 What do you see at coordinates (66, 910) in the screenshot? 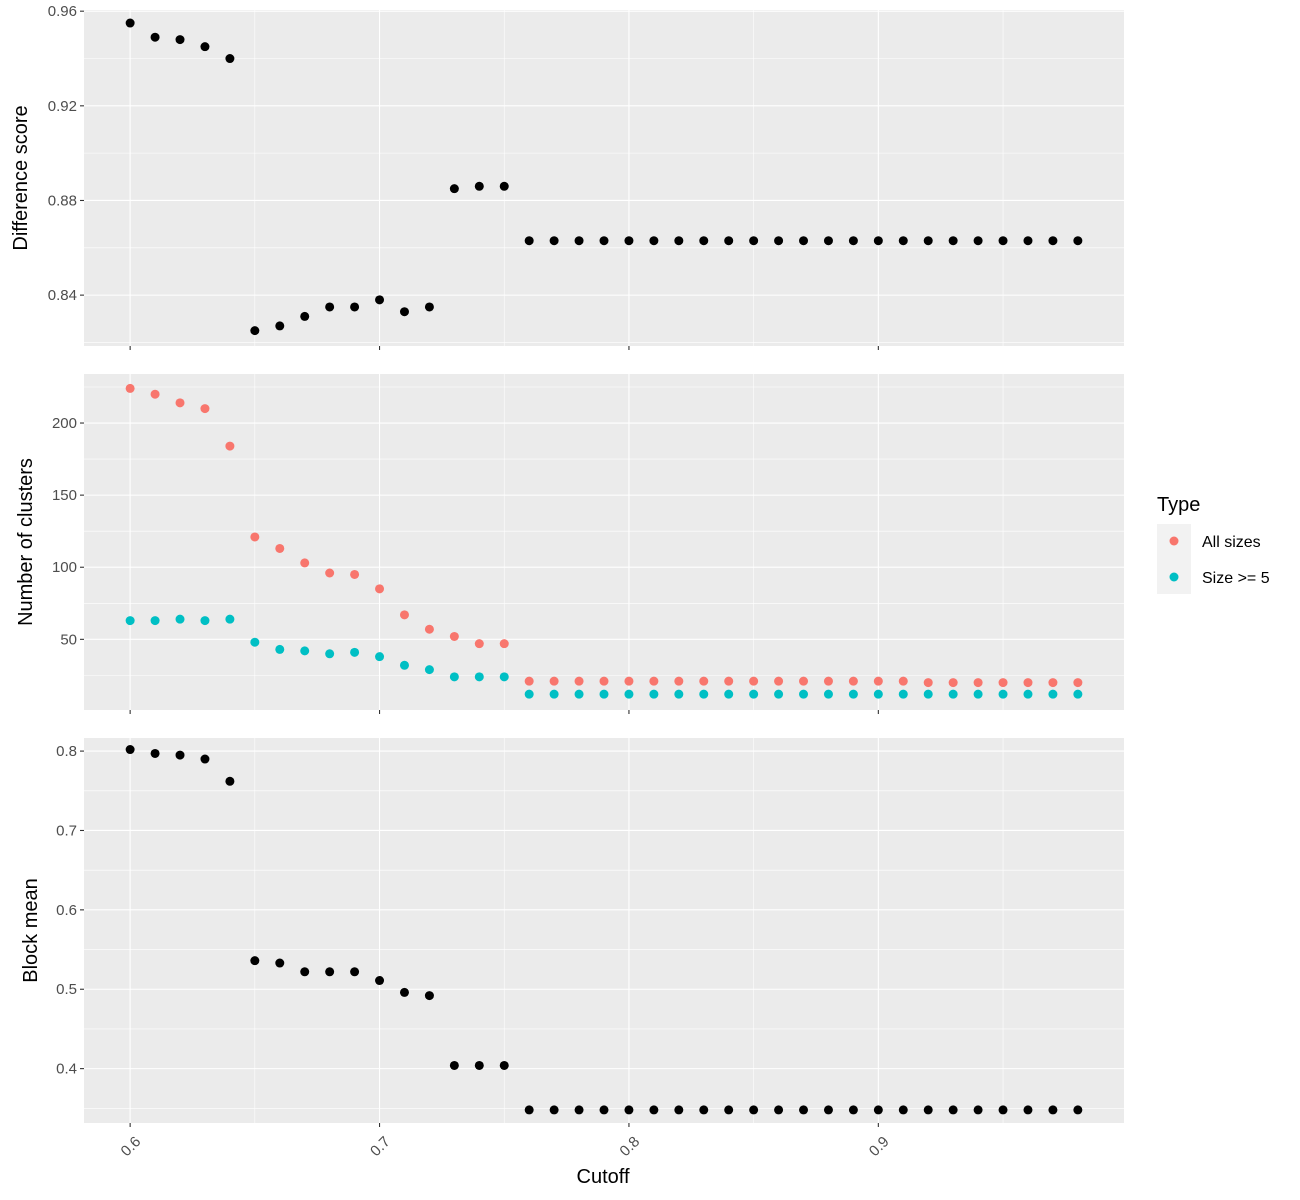
I see `y-tick-label: 0.6` at bounding box center [66, 910].